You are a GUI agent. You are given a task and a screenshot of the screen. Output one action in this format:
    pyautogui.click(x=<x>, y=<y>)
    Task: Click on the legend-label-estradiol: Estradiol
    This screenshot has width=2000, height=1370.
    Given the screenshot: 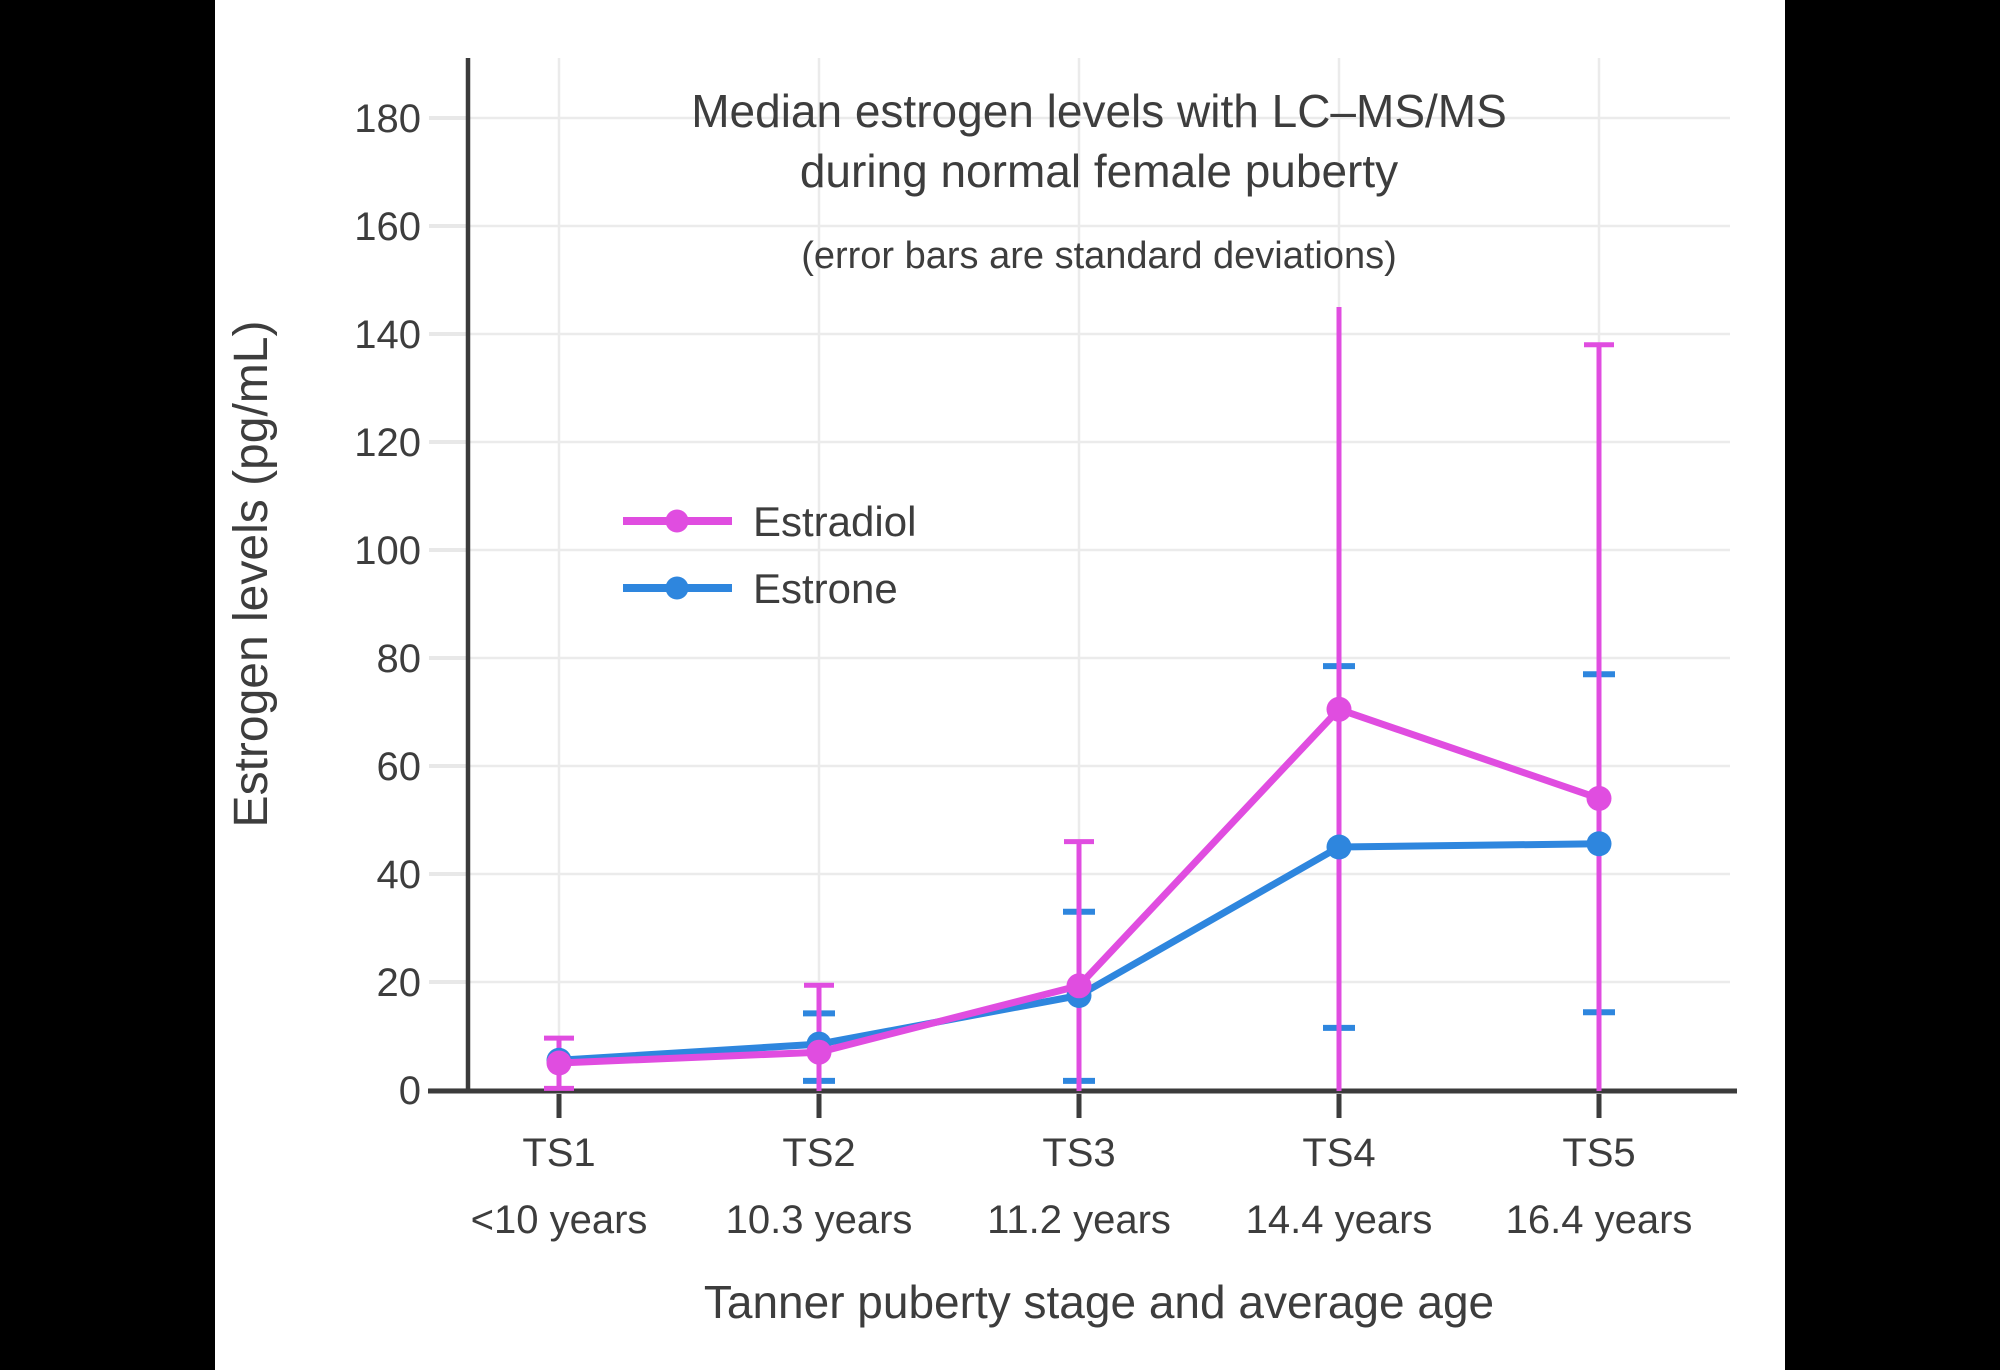 What is the action you would take?
    pyautogui.click(x=834, y=521)
    